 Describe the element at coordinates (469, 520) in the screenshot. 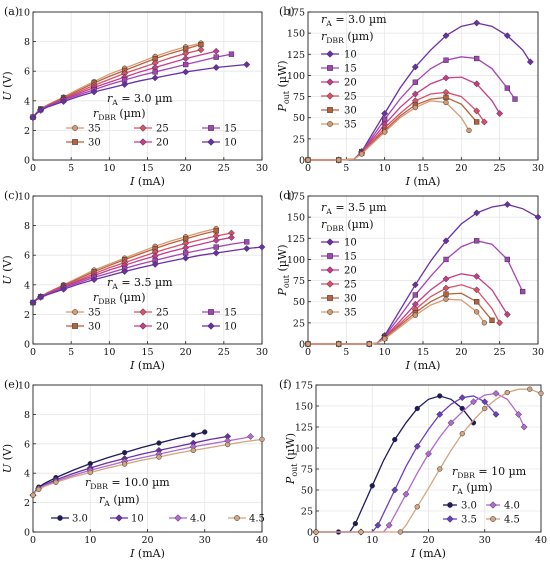

I see `legend-label: 3.5` at that location.